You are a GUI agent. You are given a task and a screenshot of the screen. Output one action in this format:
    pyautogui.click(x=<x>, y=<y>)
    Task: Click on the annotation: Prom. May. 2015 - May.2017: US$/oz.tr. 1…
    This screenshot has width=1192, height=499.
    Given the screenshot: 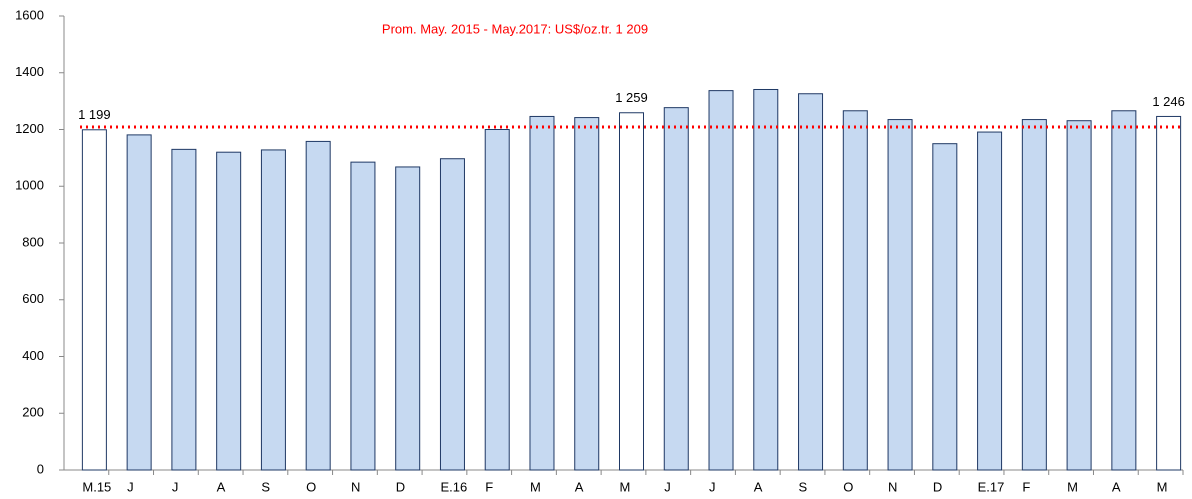 What is the action you would take?
    pyautogui.click(x=515, y=28)
    